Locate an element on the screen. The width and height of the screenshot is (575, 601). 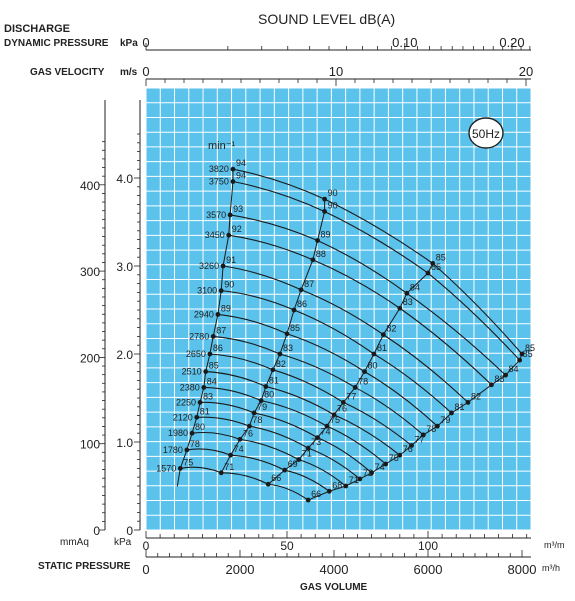
mmaq-tick-label: 100 is located at coordinates (90, 445).